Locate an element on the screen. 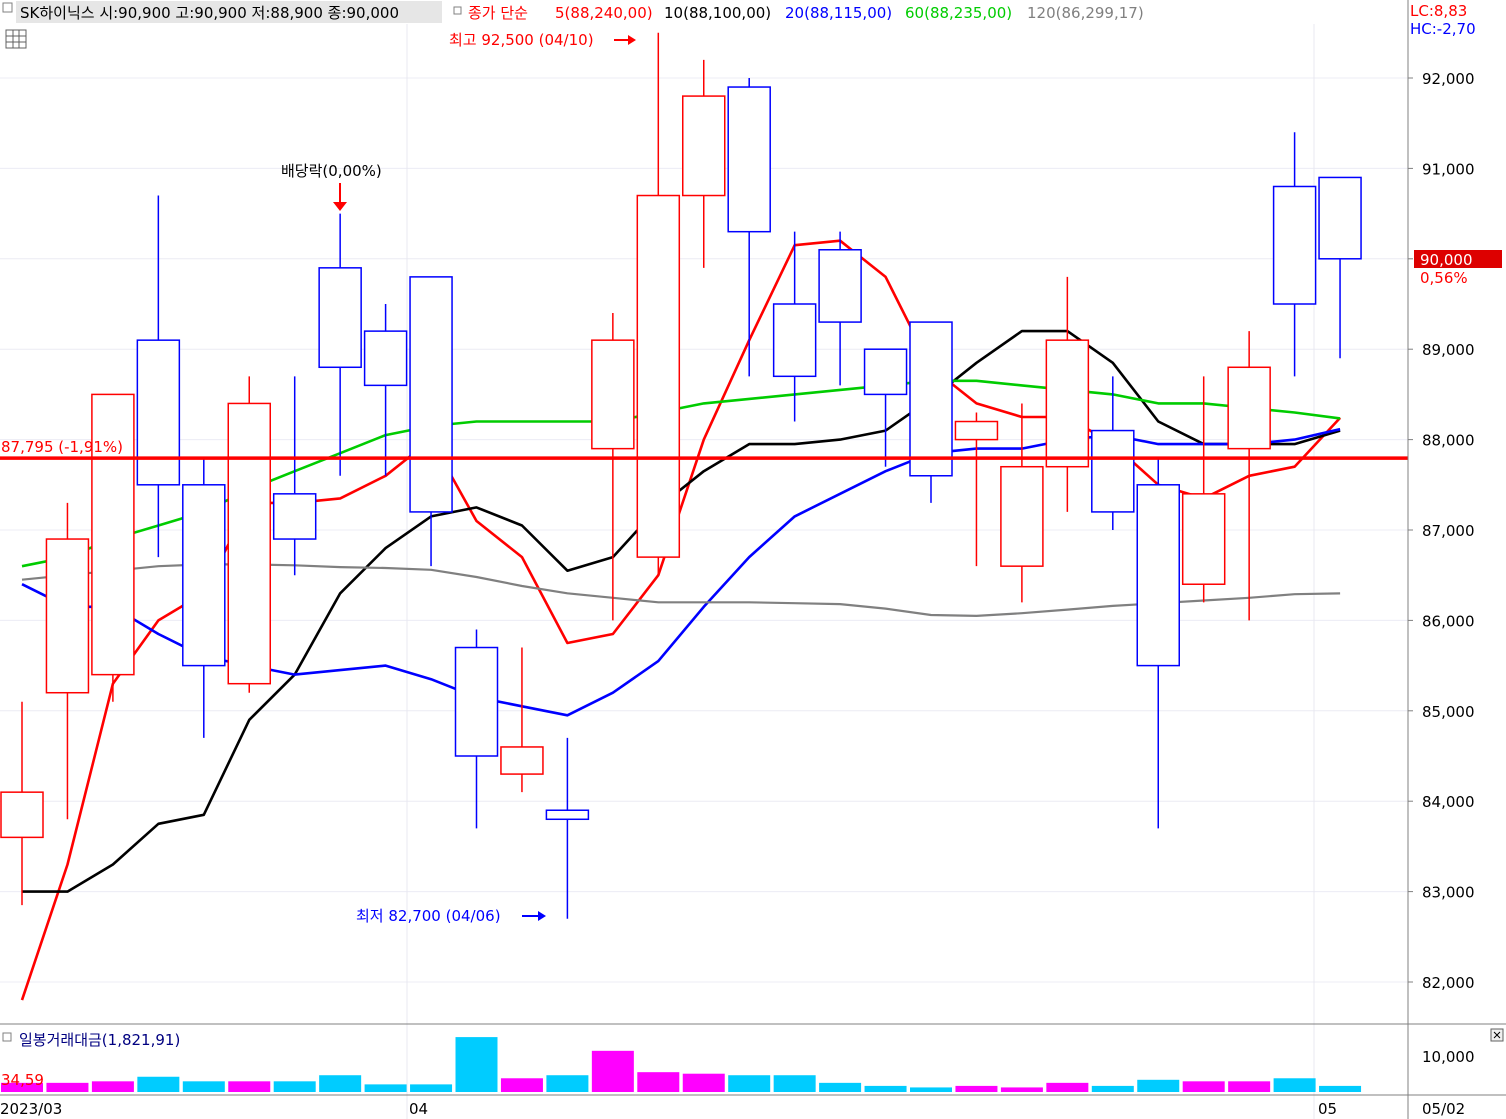  grid-toggle-icon is located at coordinates (16, 39).